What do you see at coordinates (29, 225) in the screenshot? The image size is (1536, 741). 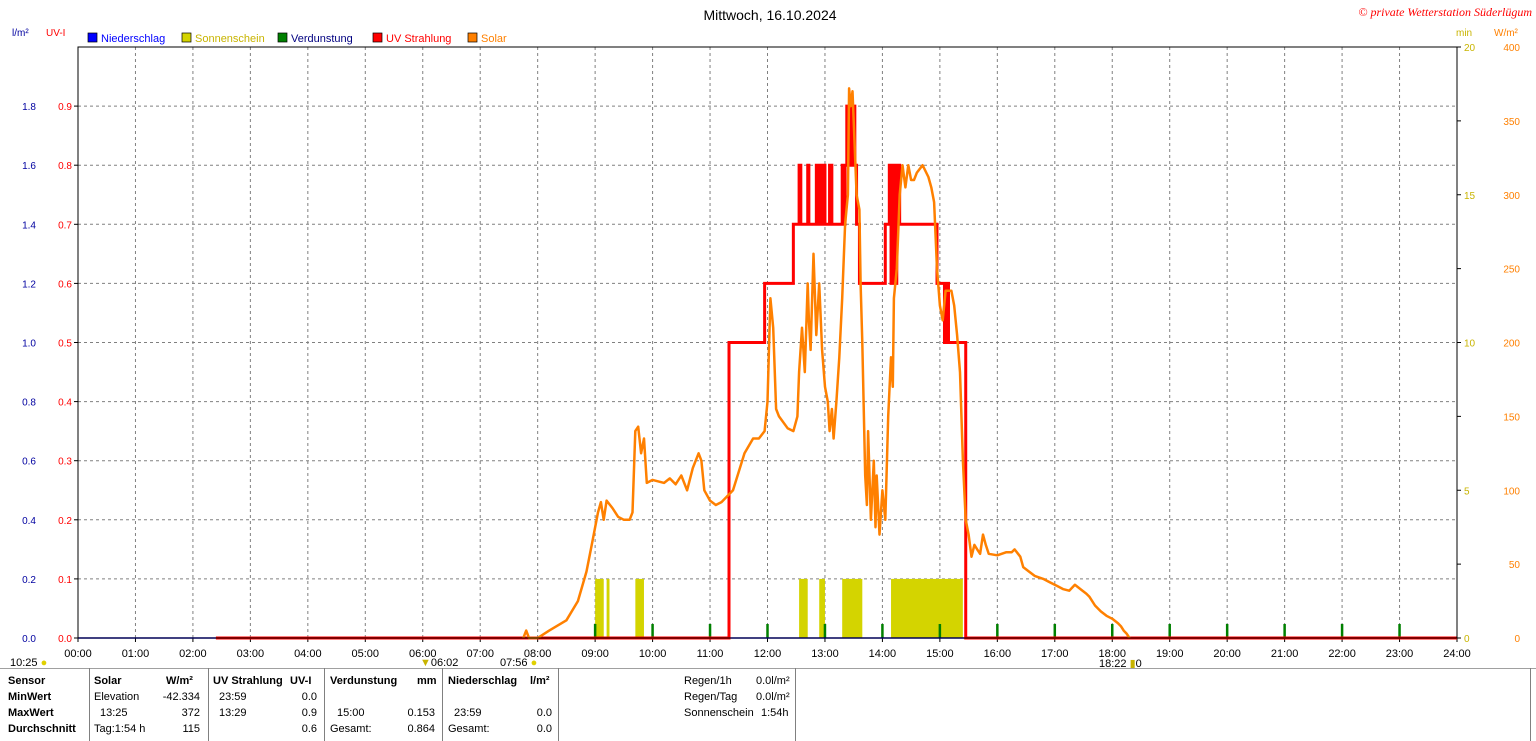 I see `niederschlag-tick-label: 1.4` at bounding box center [29, 225].